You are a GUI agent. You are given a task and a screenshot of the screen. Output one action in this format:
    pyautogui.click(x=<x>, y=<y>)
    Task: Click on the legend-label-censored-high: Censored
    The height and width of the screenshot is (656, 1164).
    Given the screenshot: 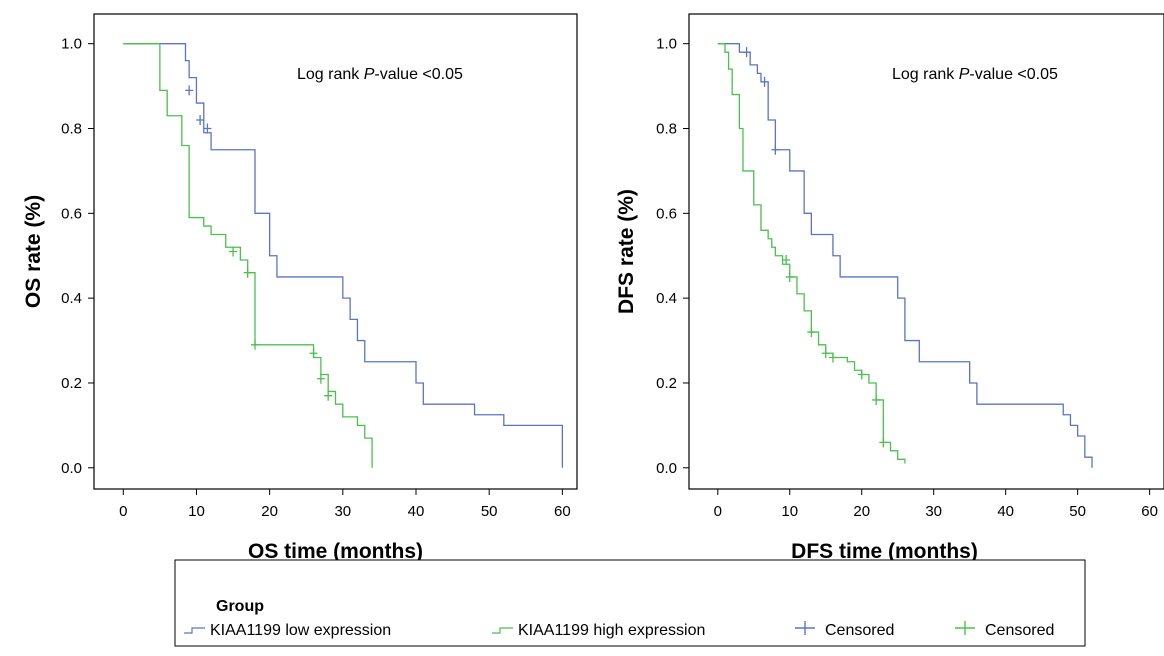 What is the action you would take?
    pyautogui.click(x=1019, y=630)
    